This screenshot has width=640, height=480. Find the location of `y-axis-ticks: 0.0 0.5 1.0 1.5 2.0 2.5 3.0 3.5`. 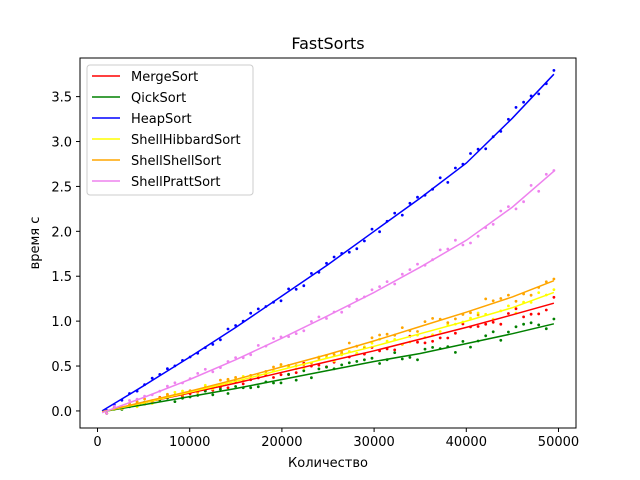

y-axis-ticks: 0.0 0.5 1.0 1.5 2.0 2.5 3.0 3.5 is located at coordinates (65, 255).